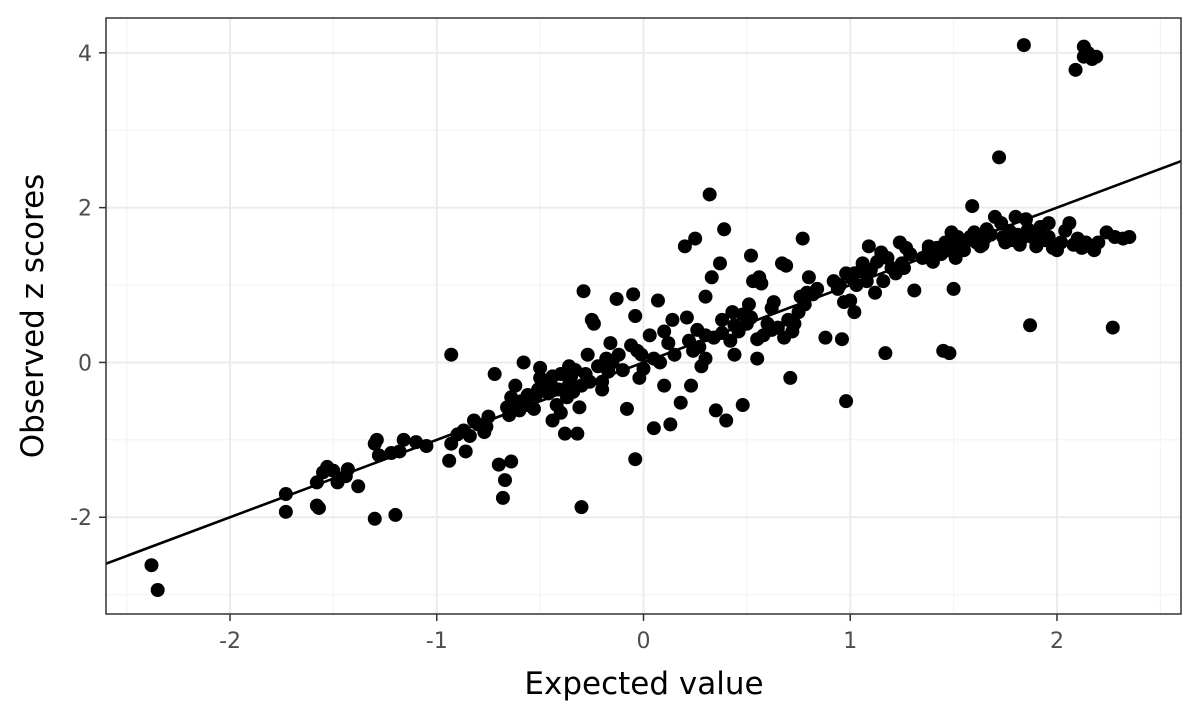 Image resolution: width=1200 pixels, height=720 pixels. Describe the element at coordinates (1057, 641) in the screenshot. I see `x-tick-label: 2` at that location.